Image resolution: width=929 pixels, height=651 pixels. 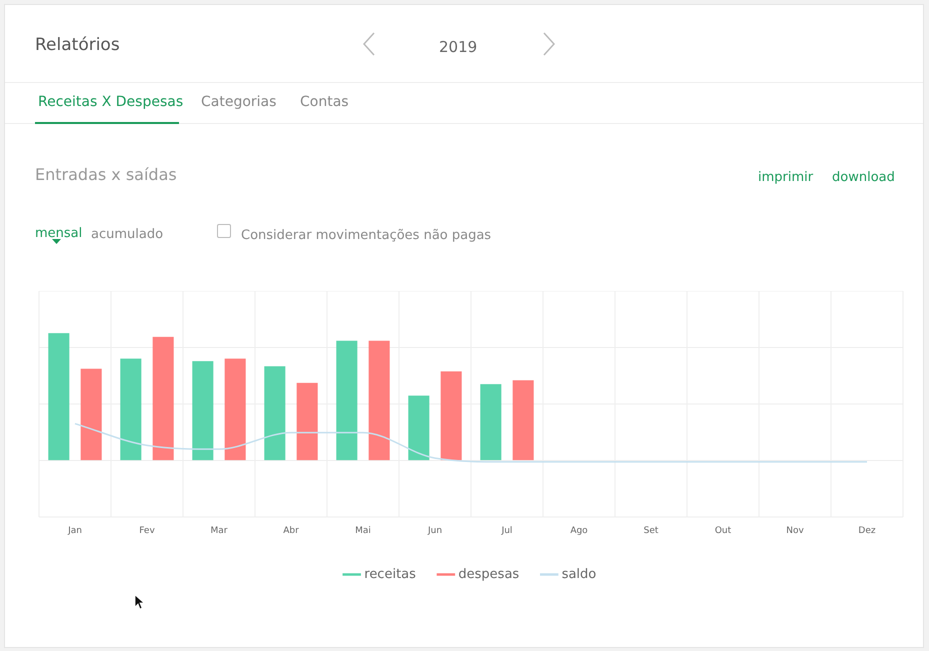 I want to click on legend-label: saldo, so click(x=579, y=574).